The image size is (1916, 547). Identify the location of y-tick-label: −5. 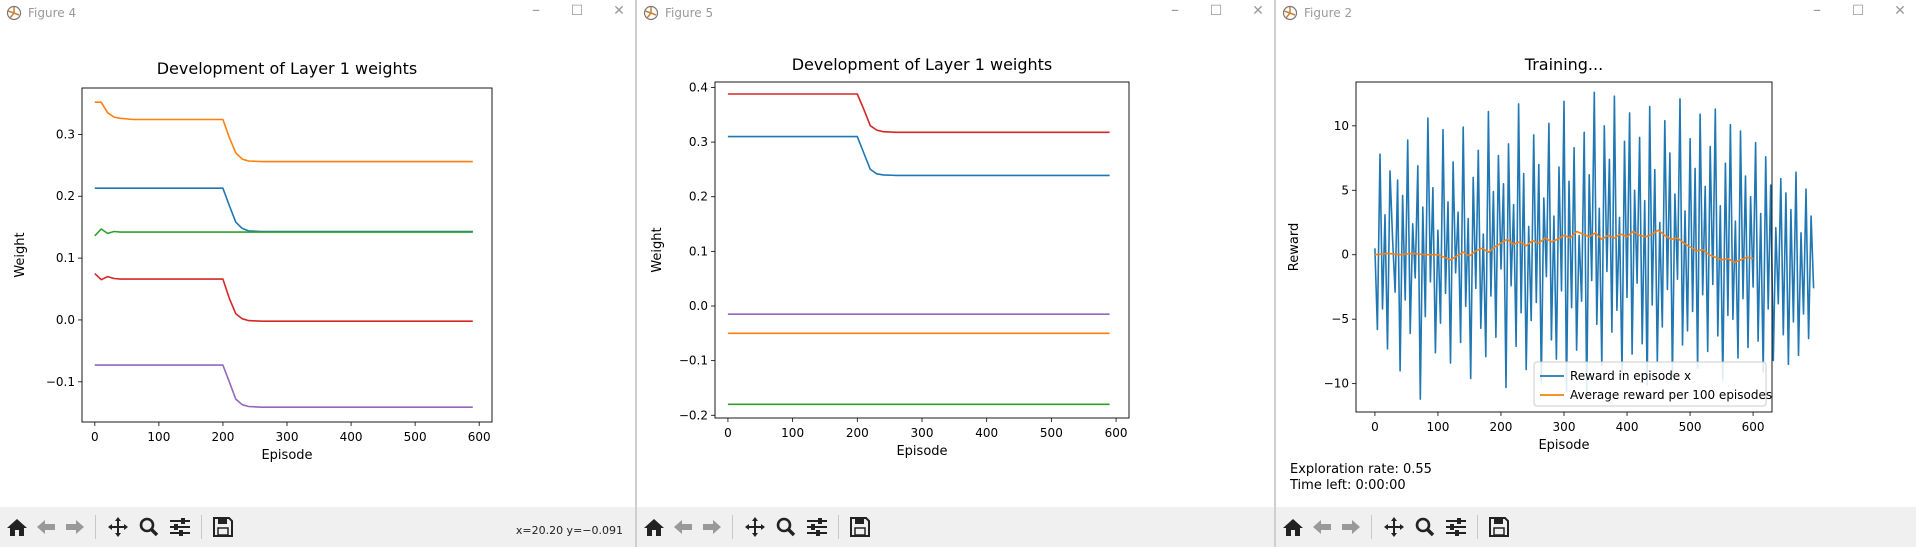
(1340, 319).